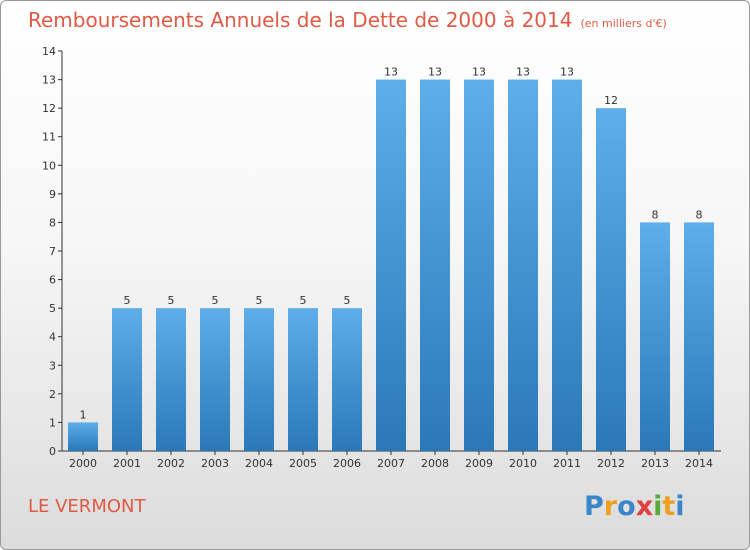 This screenshot has width=750, height=550. I want to click on x-tick-label: 2011, so click(567, 463).